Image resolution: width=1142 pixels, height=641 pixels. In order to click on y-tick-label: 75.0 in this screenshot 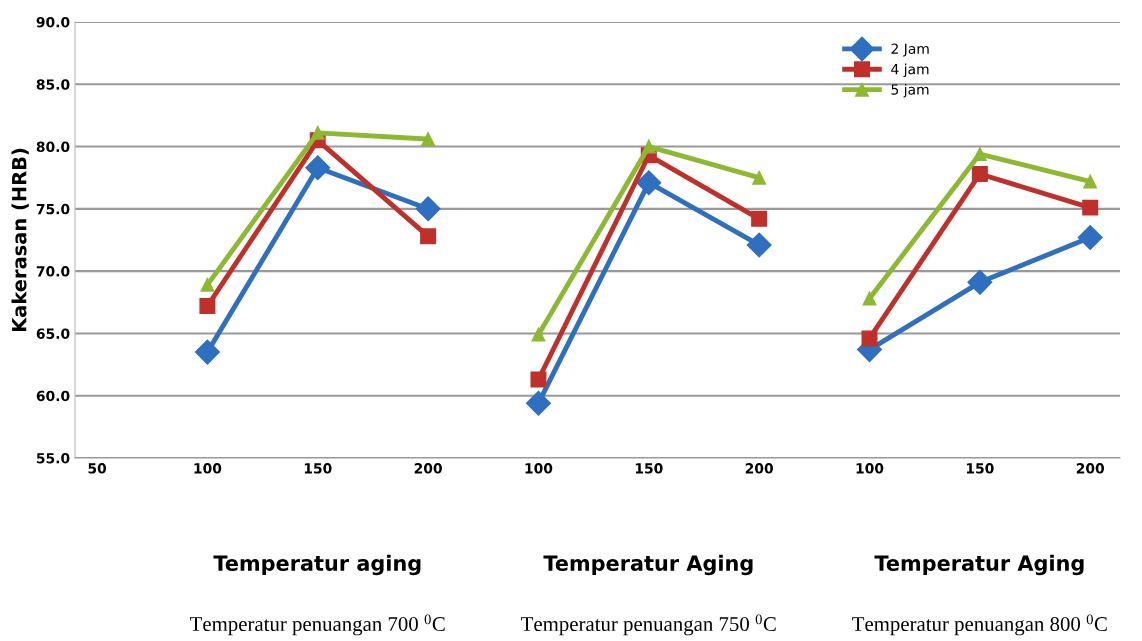, I will do `click(53, 209)`.